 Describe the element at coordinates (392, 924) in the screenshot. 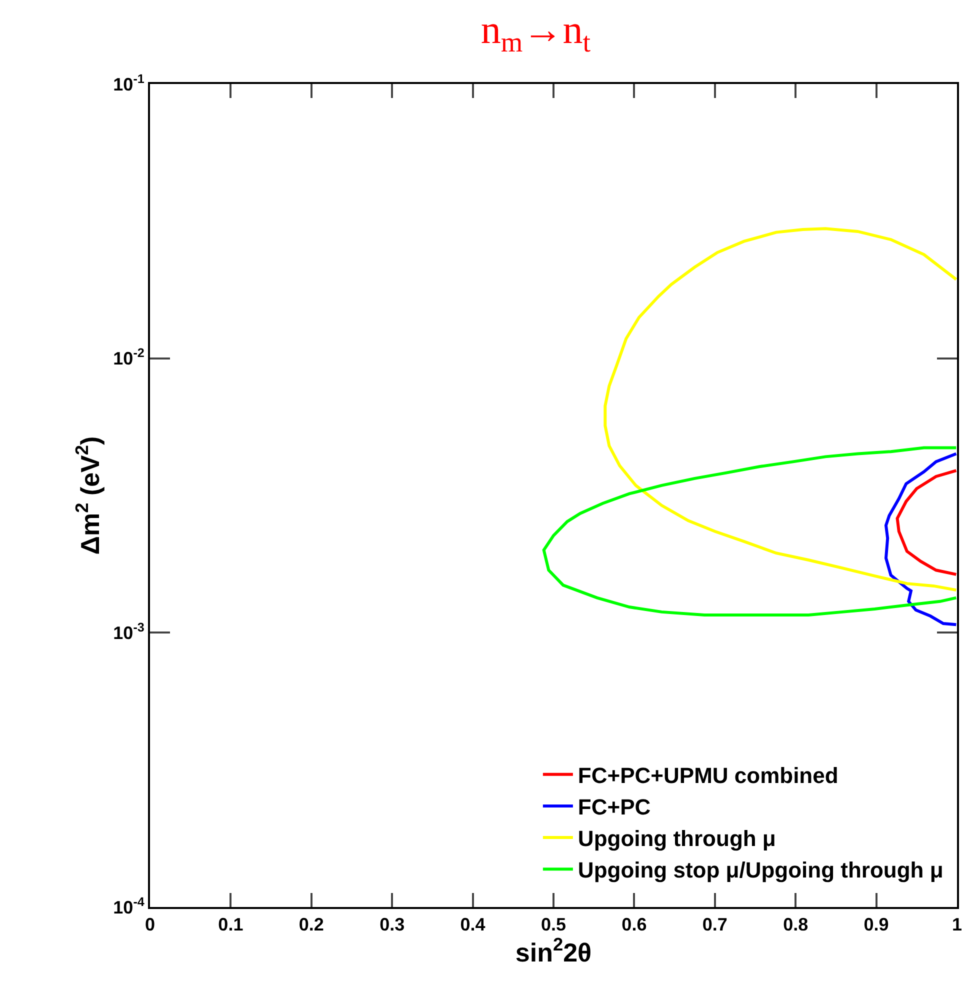

I see `x-tick-label: 0.3` at that location.